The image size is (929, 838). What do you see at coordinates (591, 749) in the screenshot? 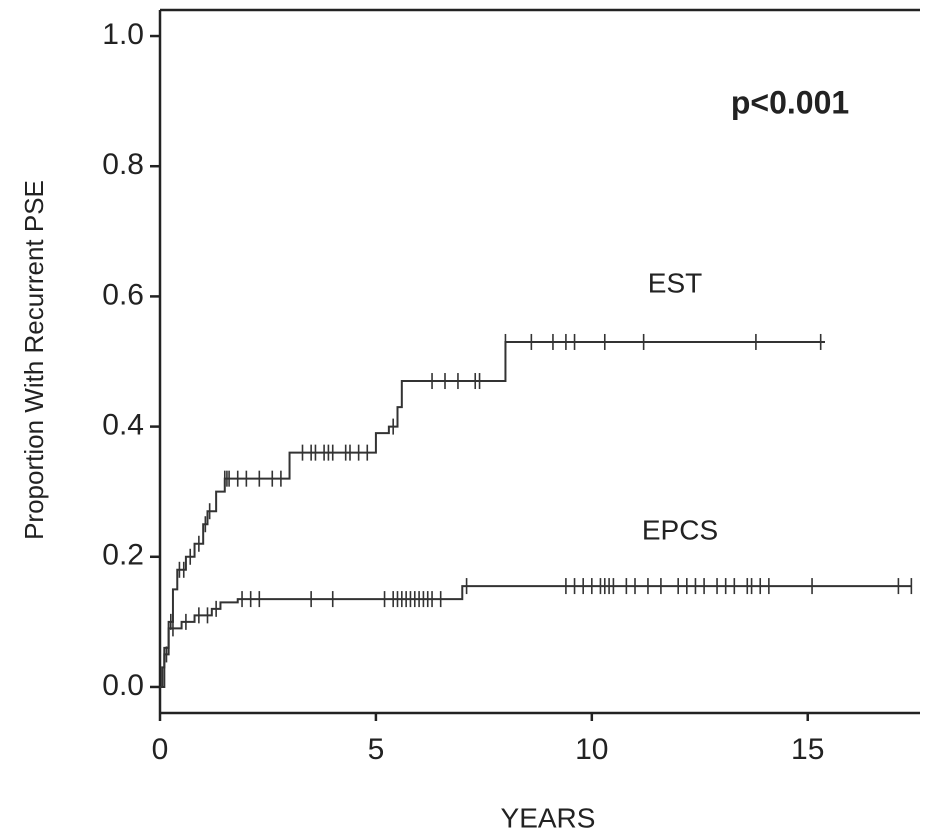
I see `x-tick-label: 10` at bounding box center [591, 749].